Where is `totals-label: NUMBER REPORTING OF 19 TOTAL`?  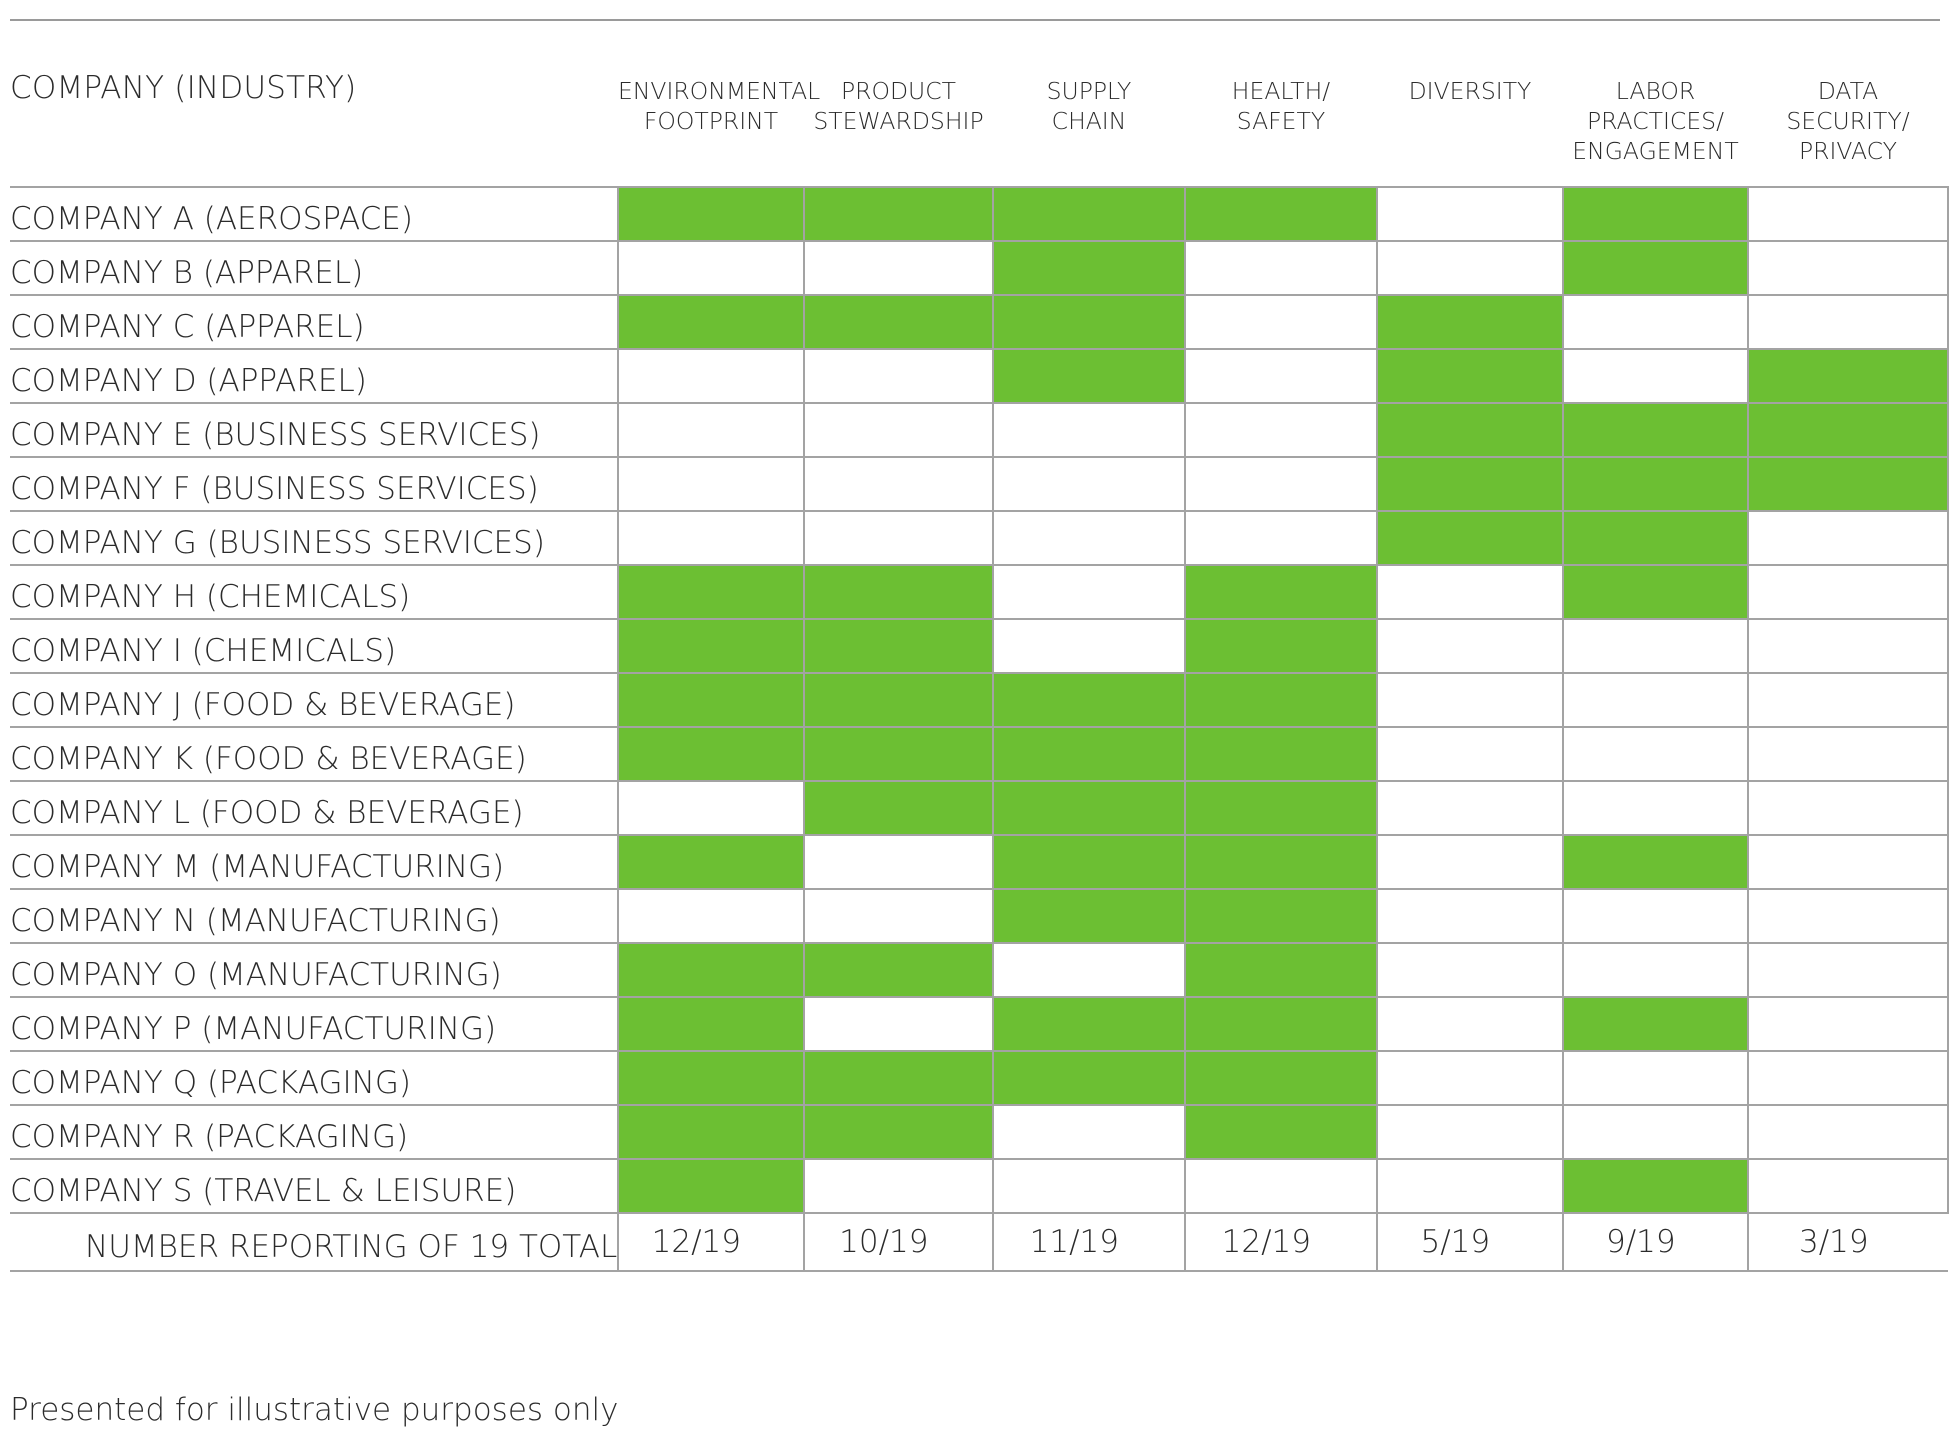
totals-label: NUMBER REPORTING OF 19 TOTAL is located at coordinates (315, 1242).